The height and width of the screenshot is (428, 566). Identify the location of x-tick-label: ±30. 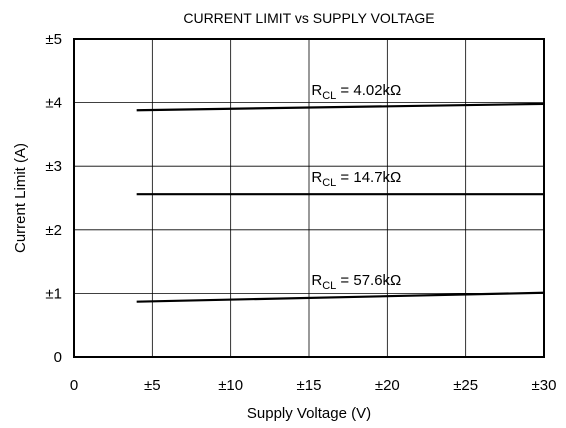
(544, 385).